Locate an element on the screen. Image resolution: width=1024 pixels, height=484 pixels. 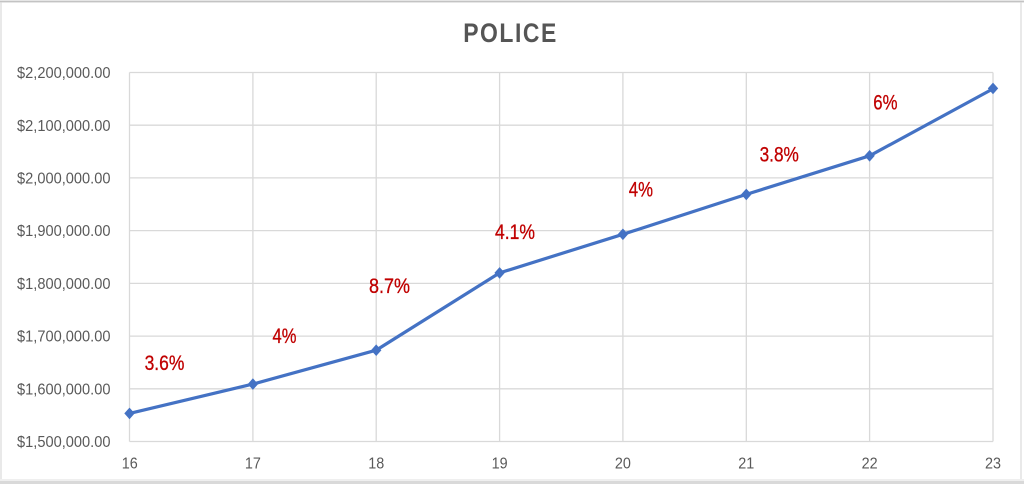
svg-text: $1,500,000.00 is located at coordinates (64, 442).